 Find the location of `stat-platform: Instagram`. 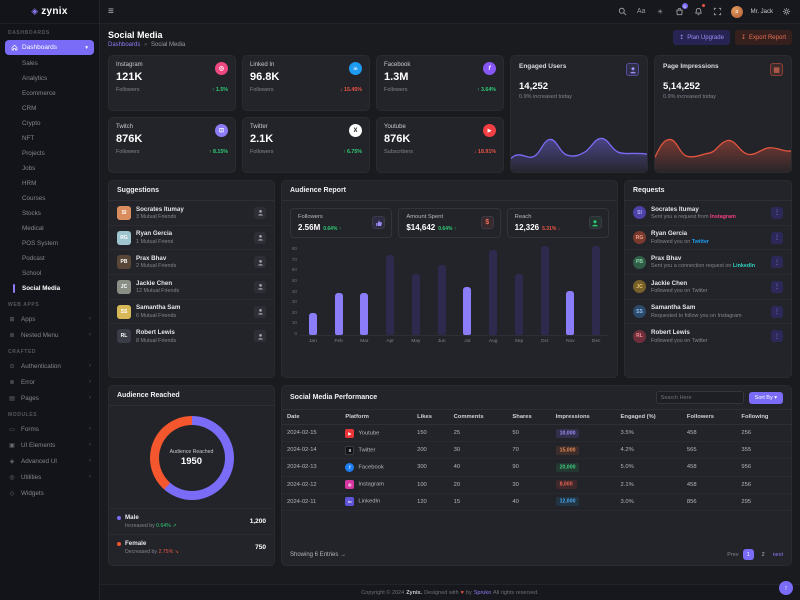

stat-platform: Instagram is located at coordinates (129, 65).